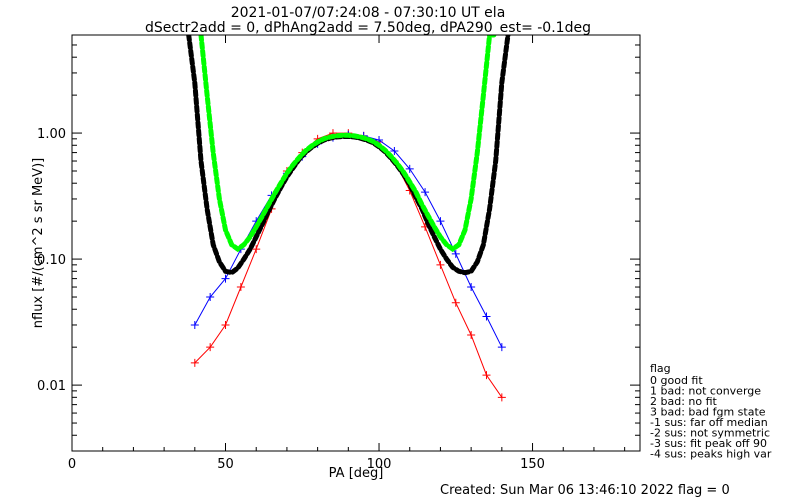  Describe the element at coordinates (684, 401) in the screenshot. I see `legend-entry-2: 2 bad: no fit` at that location.